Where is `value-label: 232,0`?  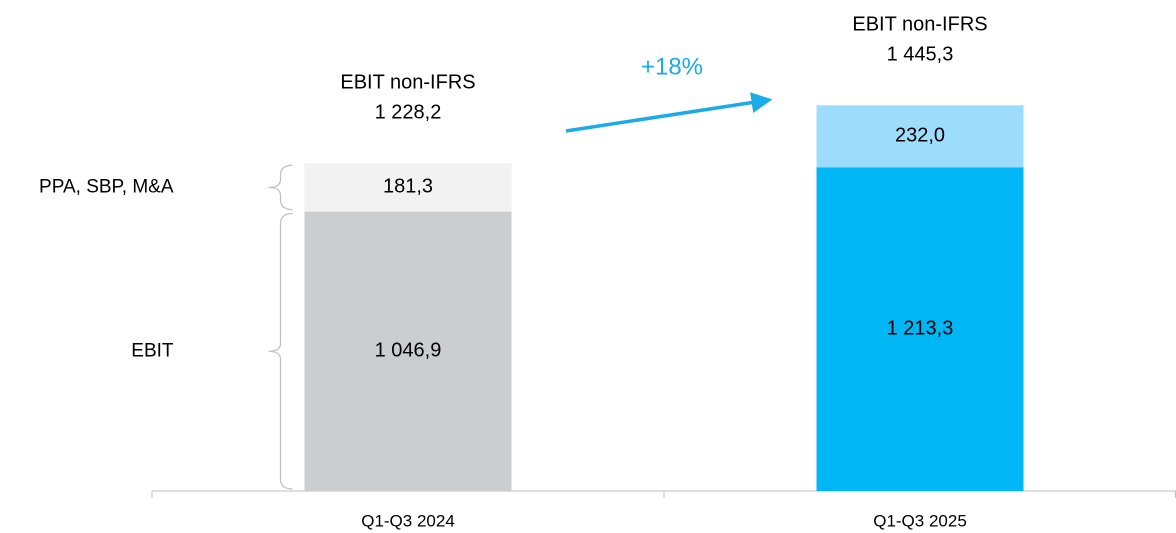 value-label: 232,0 is located at coordinates (920, 136).